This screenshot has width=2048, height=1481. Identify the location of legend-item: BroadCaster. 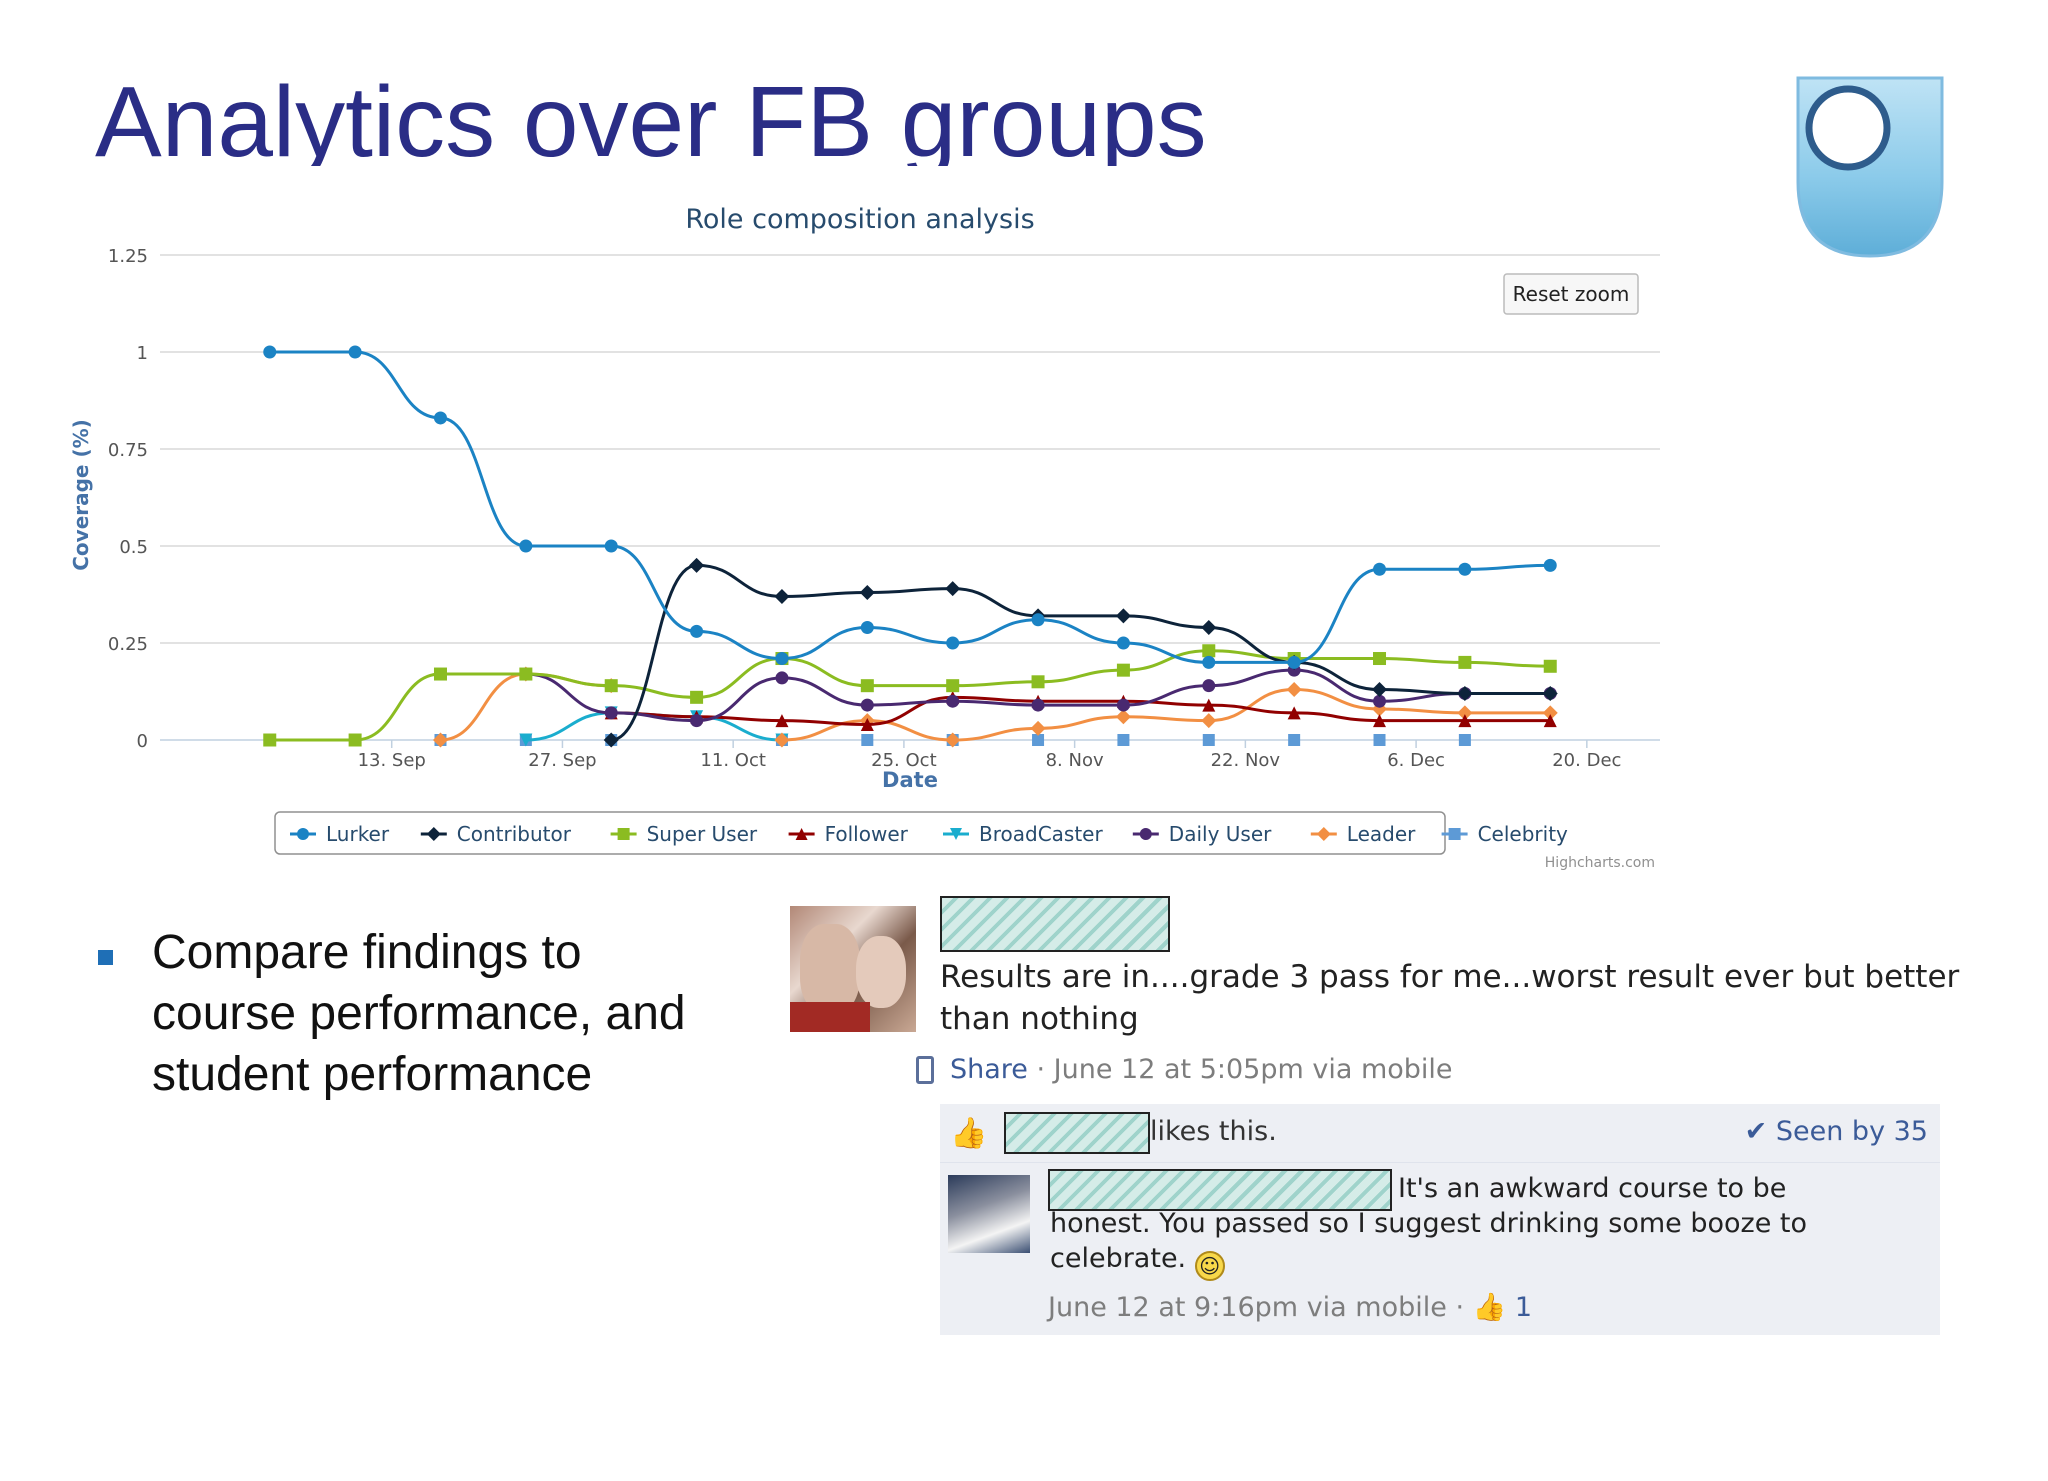
(1023, 834).